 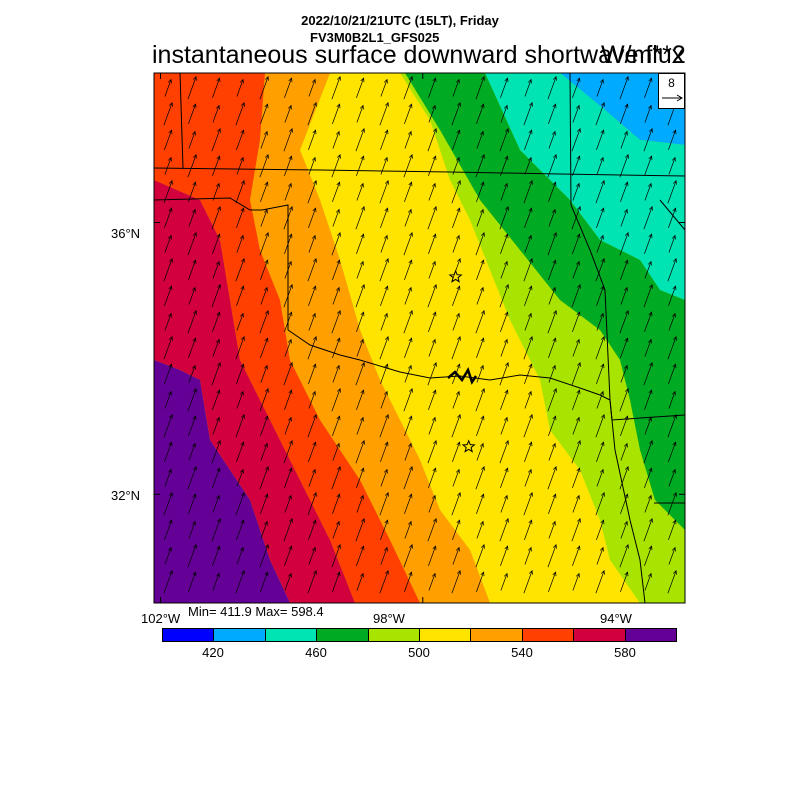 I want to click on city-markers, so click(x=462, y=361).